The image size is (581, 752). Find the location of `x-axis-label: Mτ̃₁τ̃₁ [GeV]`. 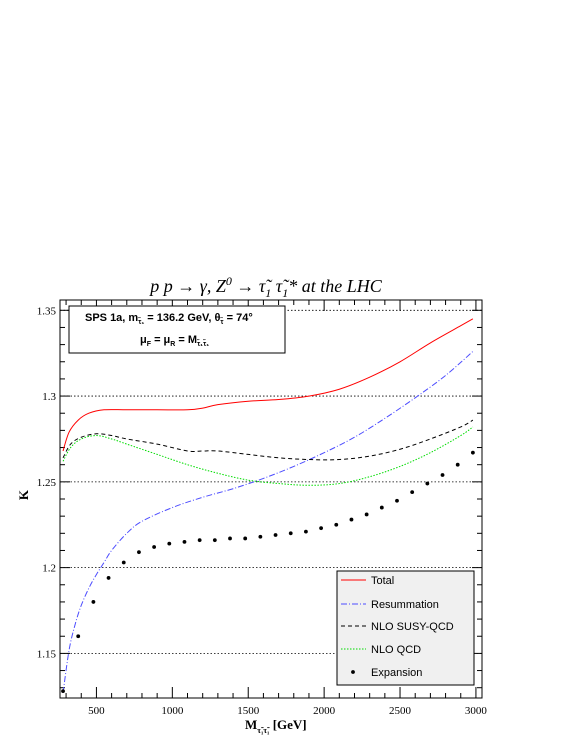

x-axis-label: Mτ̃₁τ̃₁ [GeV] is located at coordinates (276, 726).